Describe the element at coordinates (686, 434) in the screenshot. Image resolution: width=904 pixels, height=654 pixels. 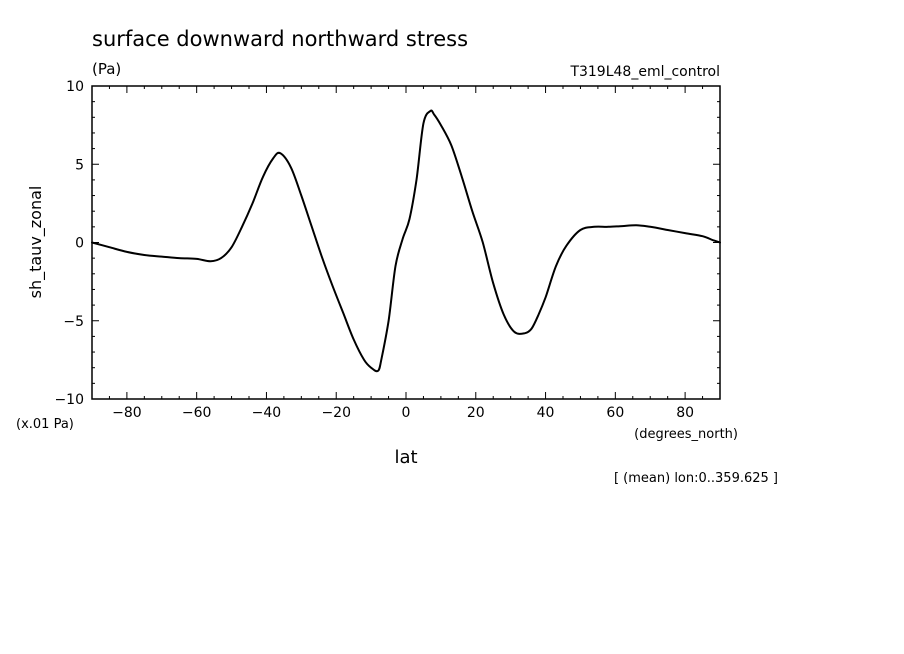
I see `x-axis-units: (degrees_north)` at that location.